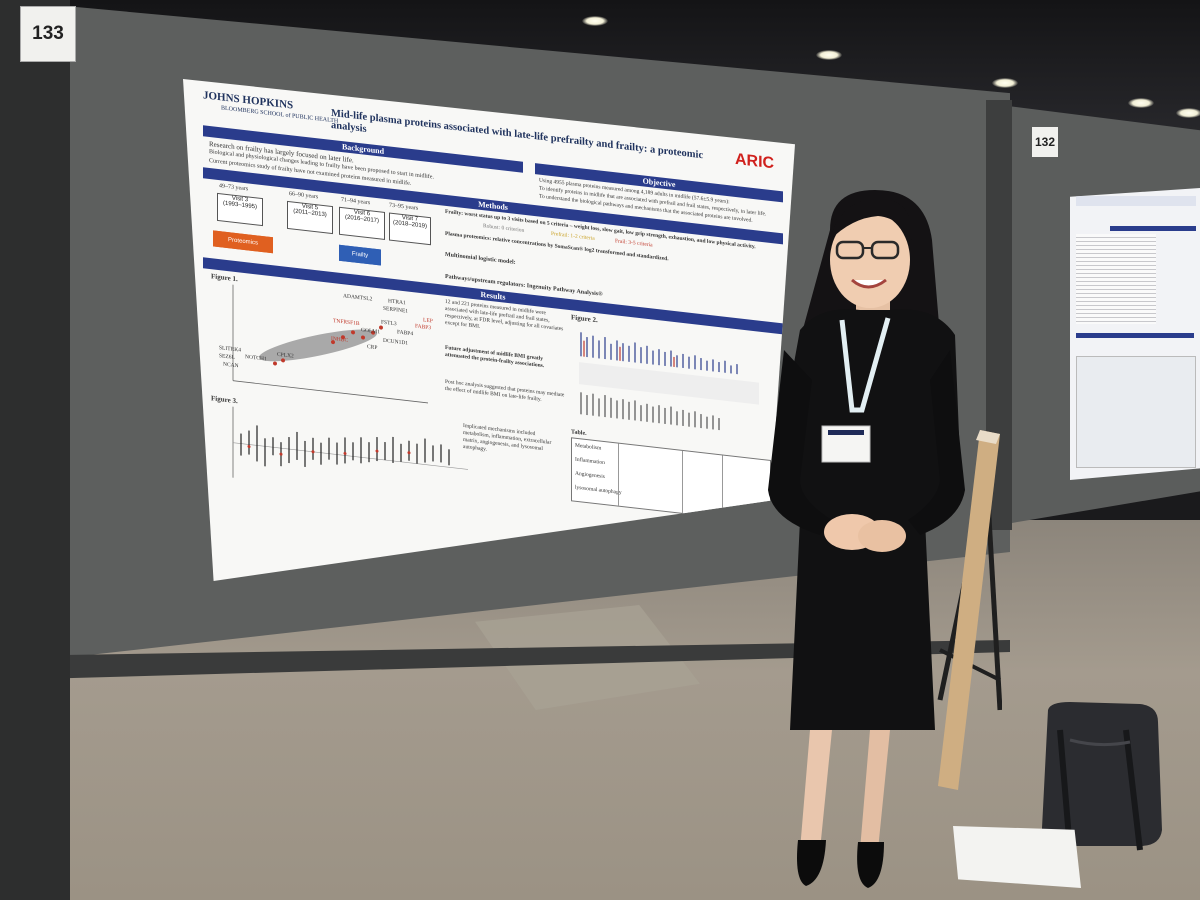  I want to click on poster-tube, so click(969, 610).